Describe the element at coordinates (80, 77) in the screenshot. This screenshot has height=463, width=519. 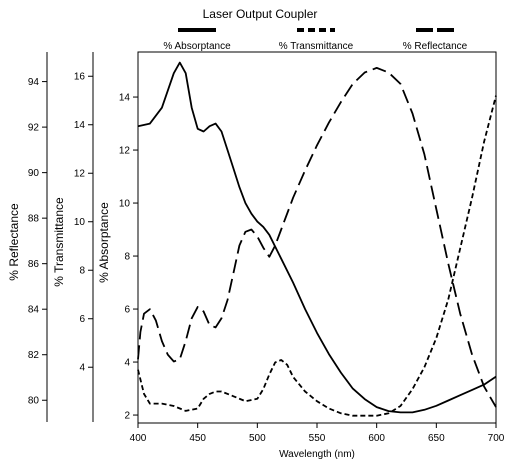
I see `y-tick-label: 16` at that location.